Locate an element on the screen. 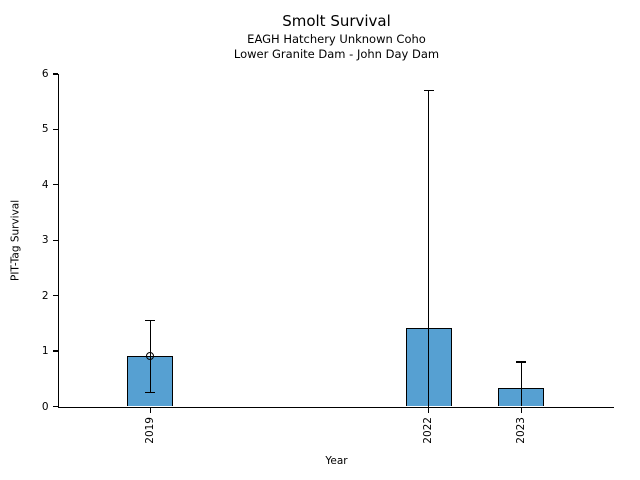  chart-subtitle-line2: Lower Granite Dam - John Day Dam is located at coordinates (336, 54).